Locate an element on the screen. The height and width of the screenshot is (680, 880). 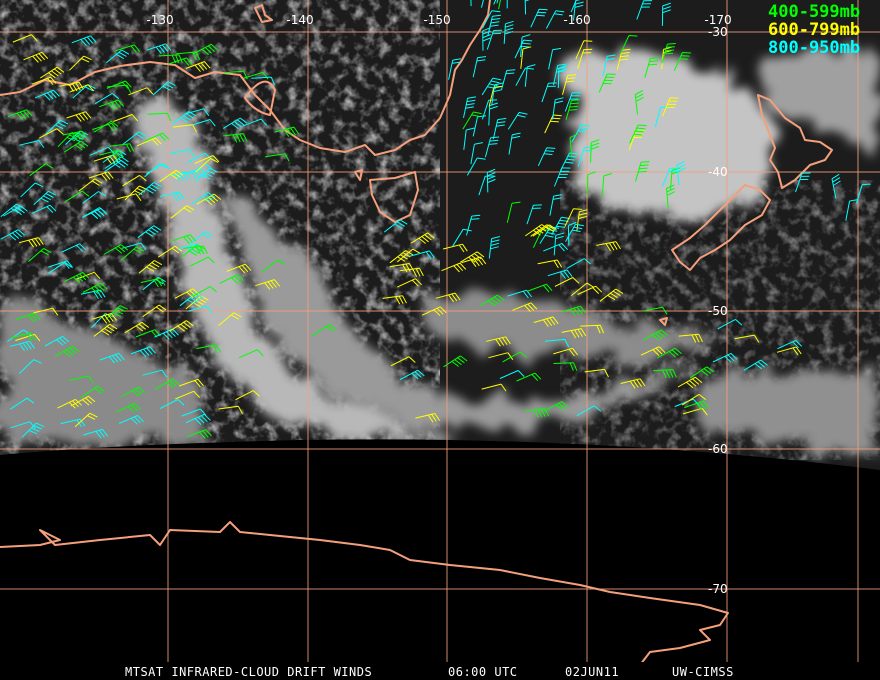
longitude-label: -140 is located at coordinates (299, 20).